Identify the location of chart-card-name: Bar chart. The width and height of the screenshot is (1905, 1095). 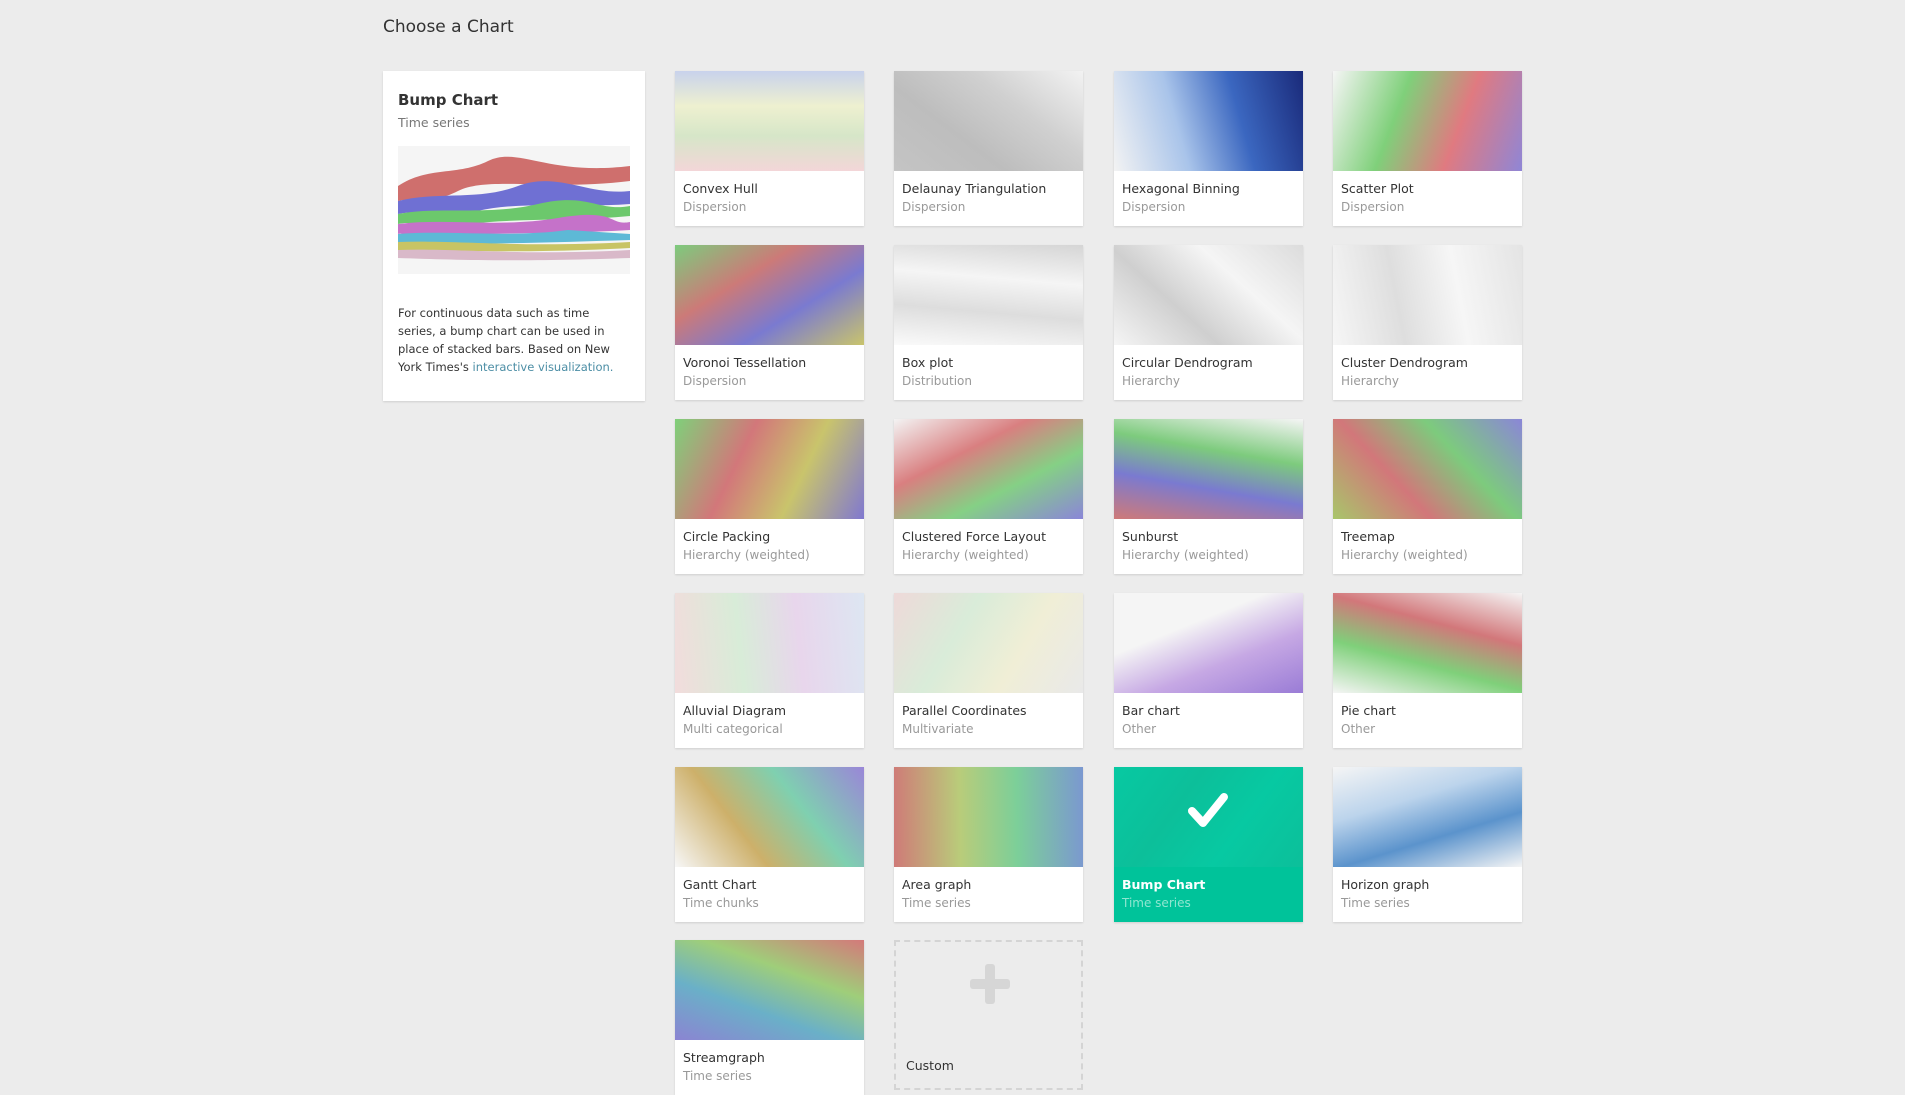
(1151, 710).